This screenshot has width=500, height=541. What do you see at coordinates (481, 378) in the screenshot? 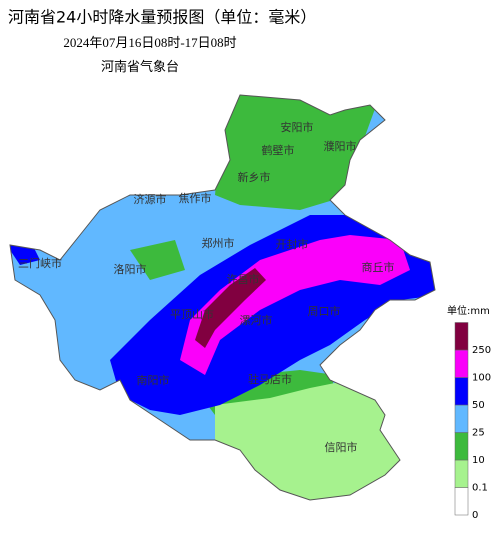
I see `legend-label: 100` at bounding box center [481, 378].